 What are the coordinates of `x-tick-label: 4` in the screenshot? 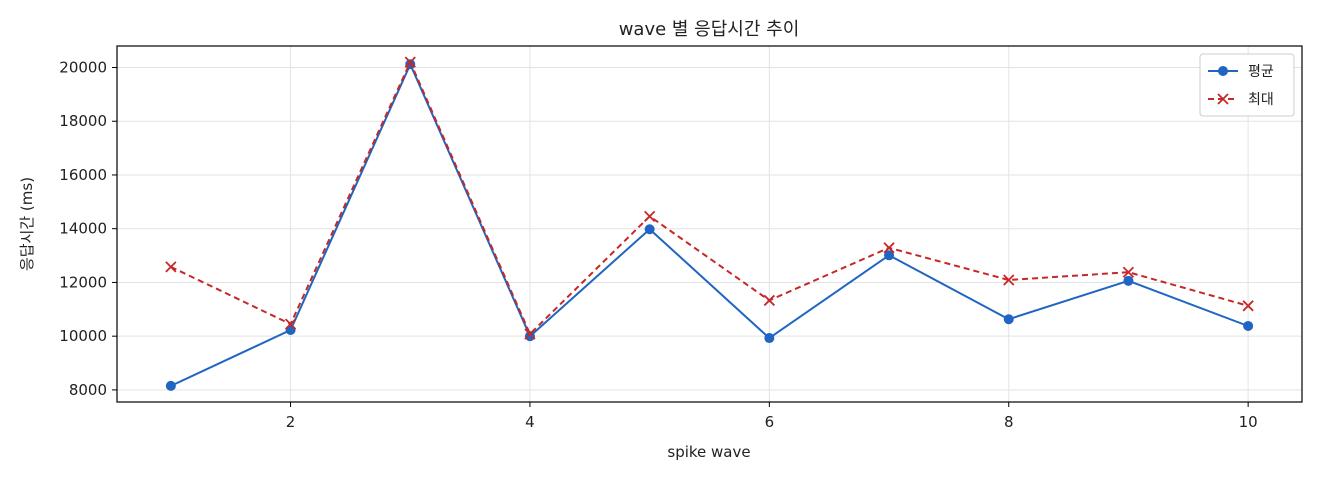 It's located at (530, 422).